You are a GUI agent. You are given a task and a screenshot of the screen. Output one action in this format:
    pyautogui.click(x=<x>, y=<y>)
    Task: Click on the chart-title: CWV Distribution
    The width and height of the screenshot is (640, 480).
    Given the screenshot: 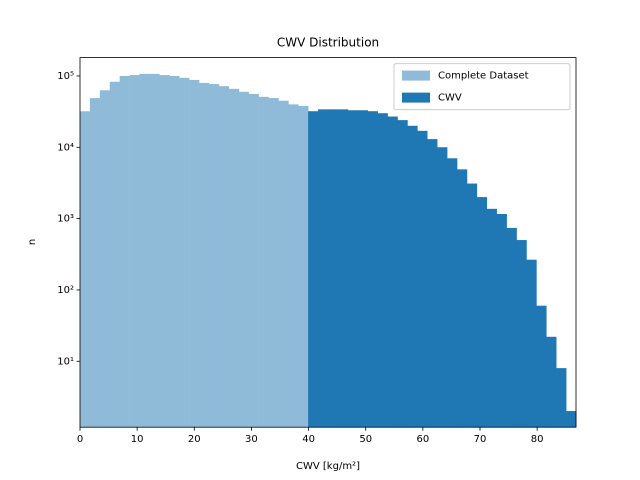 What is the action you would take?
    pyautogui.click(x=328, y=43)
    